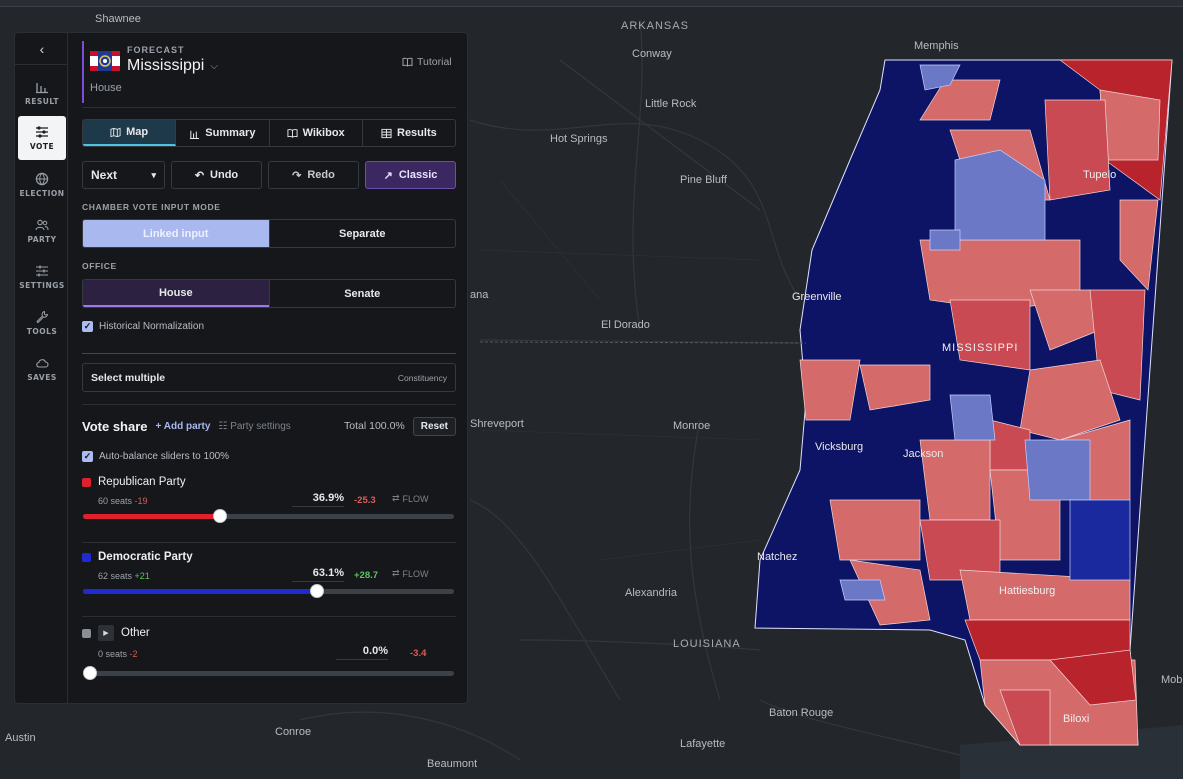  What do you see at coordinates (591, 3) in the screenshot?
I see `browser-top-bar` at bounding box center [591, 3].